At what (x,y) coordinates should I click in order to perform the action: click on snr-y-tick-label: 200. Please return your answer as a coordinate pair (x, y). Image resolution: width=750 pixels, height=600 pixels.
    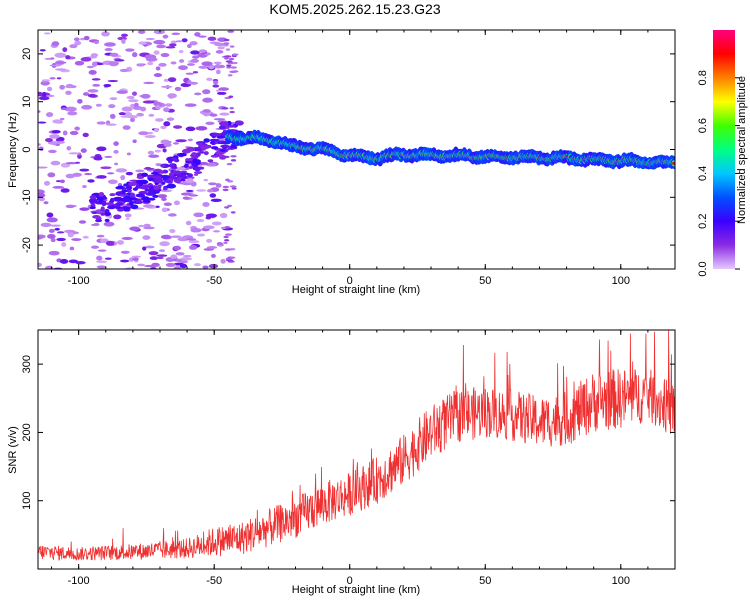
    Looking at the image, I should click on (27, 432).